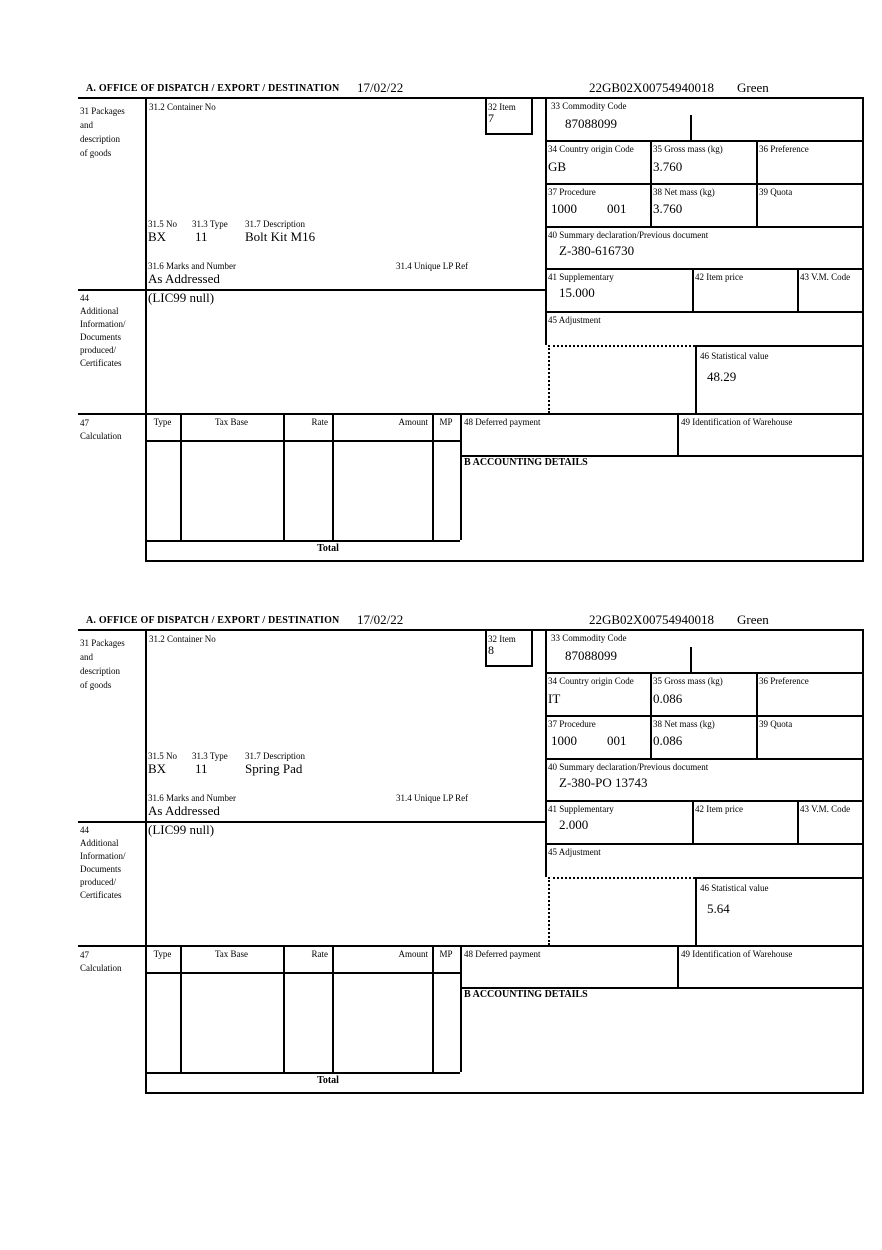 Image resolution: width=882 pixels, height=1250 pixels. What do you see at coordinates (275, 756) in the screenshot?
I see `pkg-description-label: 31.7 Description` at bounding box center [275, 756].